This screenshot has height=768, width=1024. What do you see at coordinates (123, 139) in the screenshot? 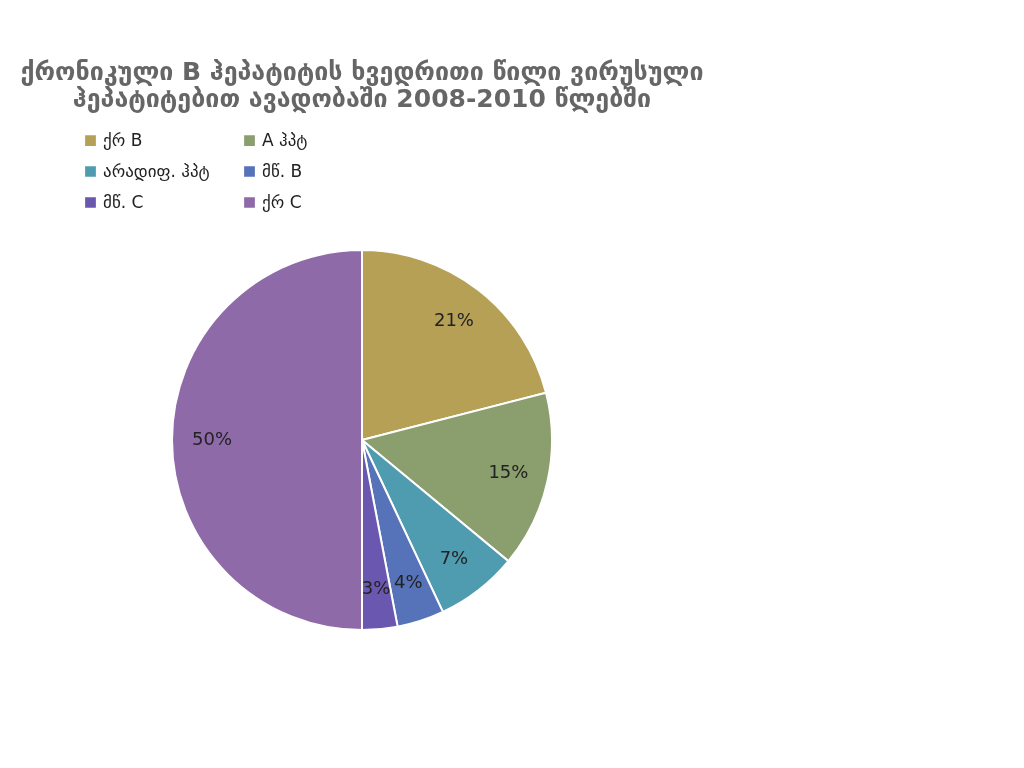
I see `legend-label: ქრ B` at bounding box center [123, 139].